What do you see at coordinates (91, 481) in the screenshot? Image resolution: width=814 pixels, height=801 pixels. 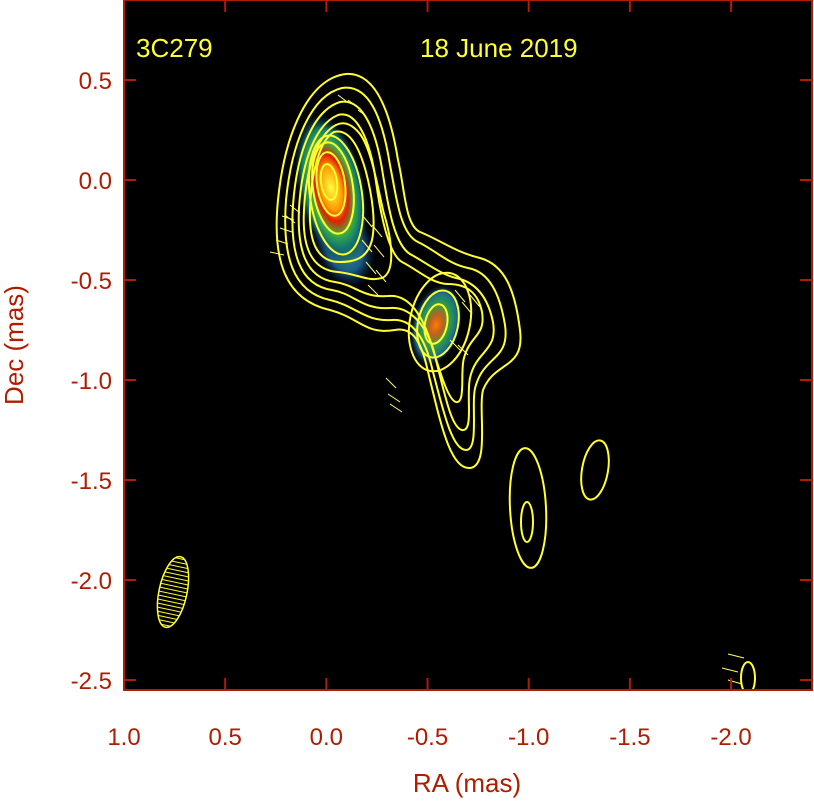 I see `y-tick-label: -1.5` at bounding box center [91, 481].